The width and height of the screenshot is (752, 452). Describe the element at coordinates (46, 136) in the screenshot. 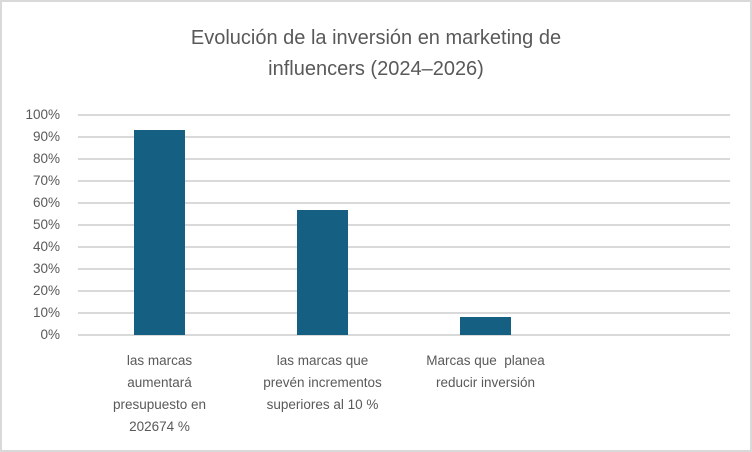

I see `y-tick-label: 90%` at that location.